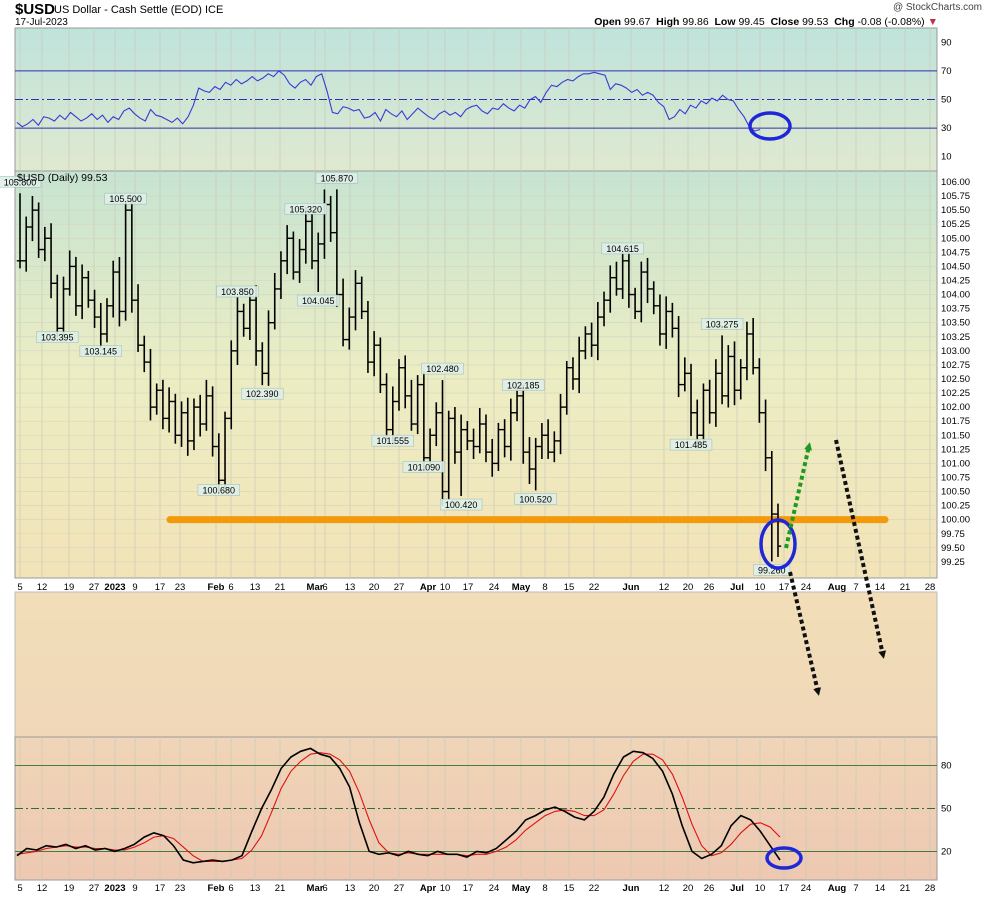  What do you see at coordinates (946, 809) in the screenshot?
I see `stochastic-tick-label: 50` at bounding box center [946, 809].